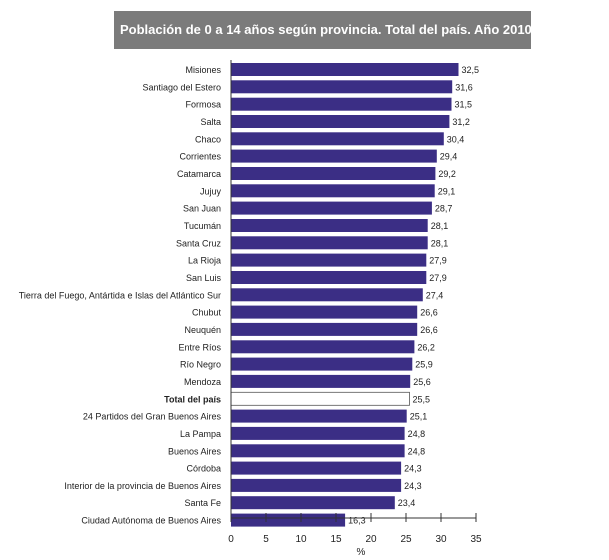 This screenshot has height=560, width=609. What do you see at coordinates (422, 399) in the screenshot?
I see `value-label: 25,5` at bounding box center [422, 399].